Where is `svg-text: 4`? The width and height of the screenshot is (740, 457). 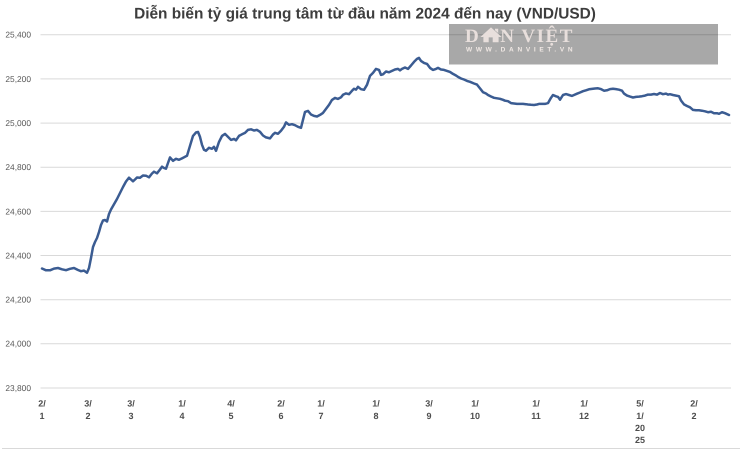 svg-text: 4 is located at coordinates (181, 416).